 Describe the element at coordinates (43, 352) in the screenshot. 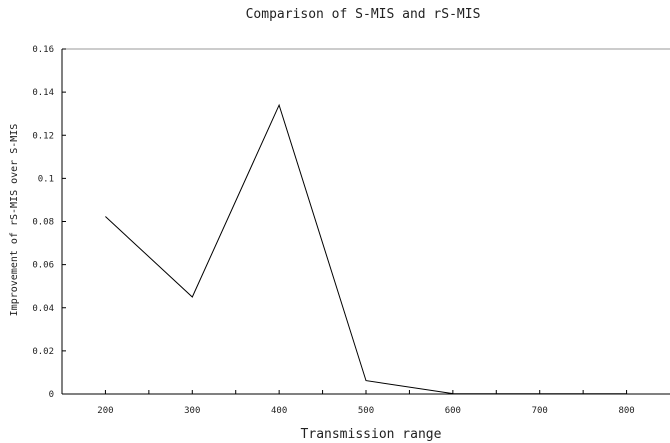

I see `y-tick-label: 0.02` at that location.